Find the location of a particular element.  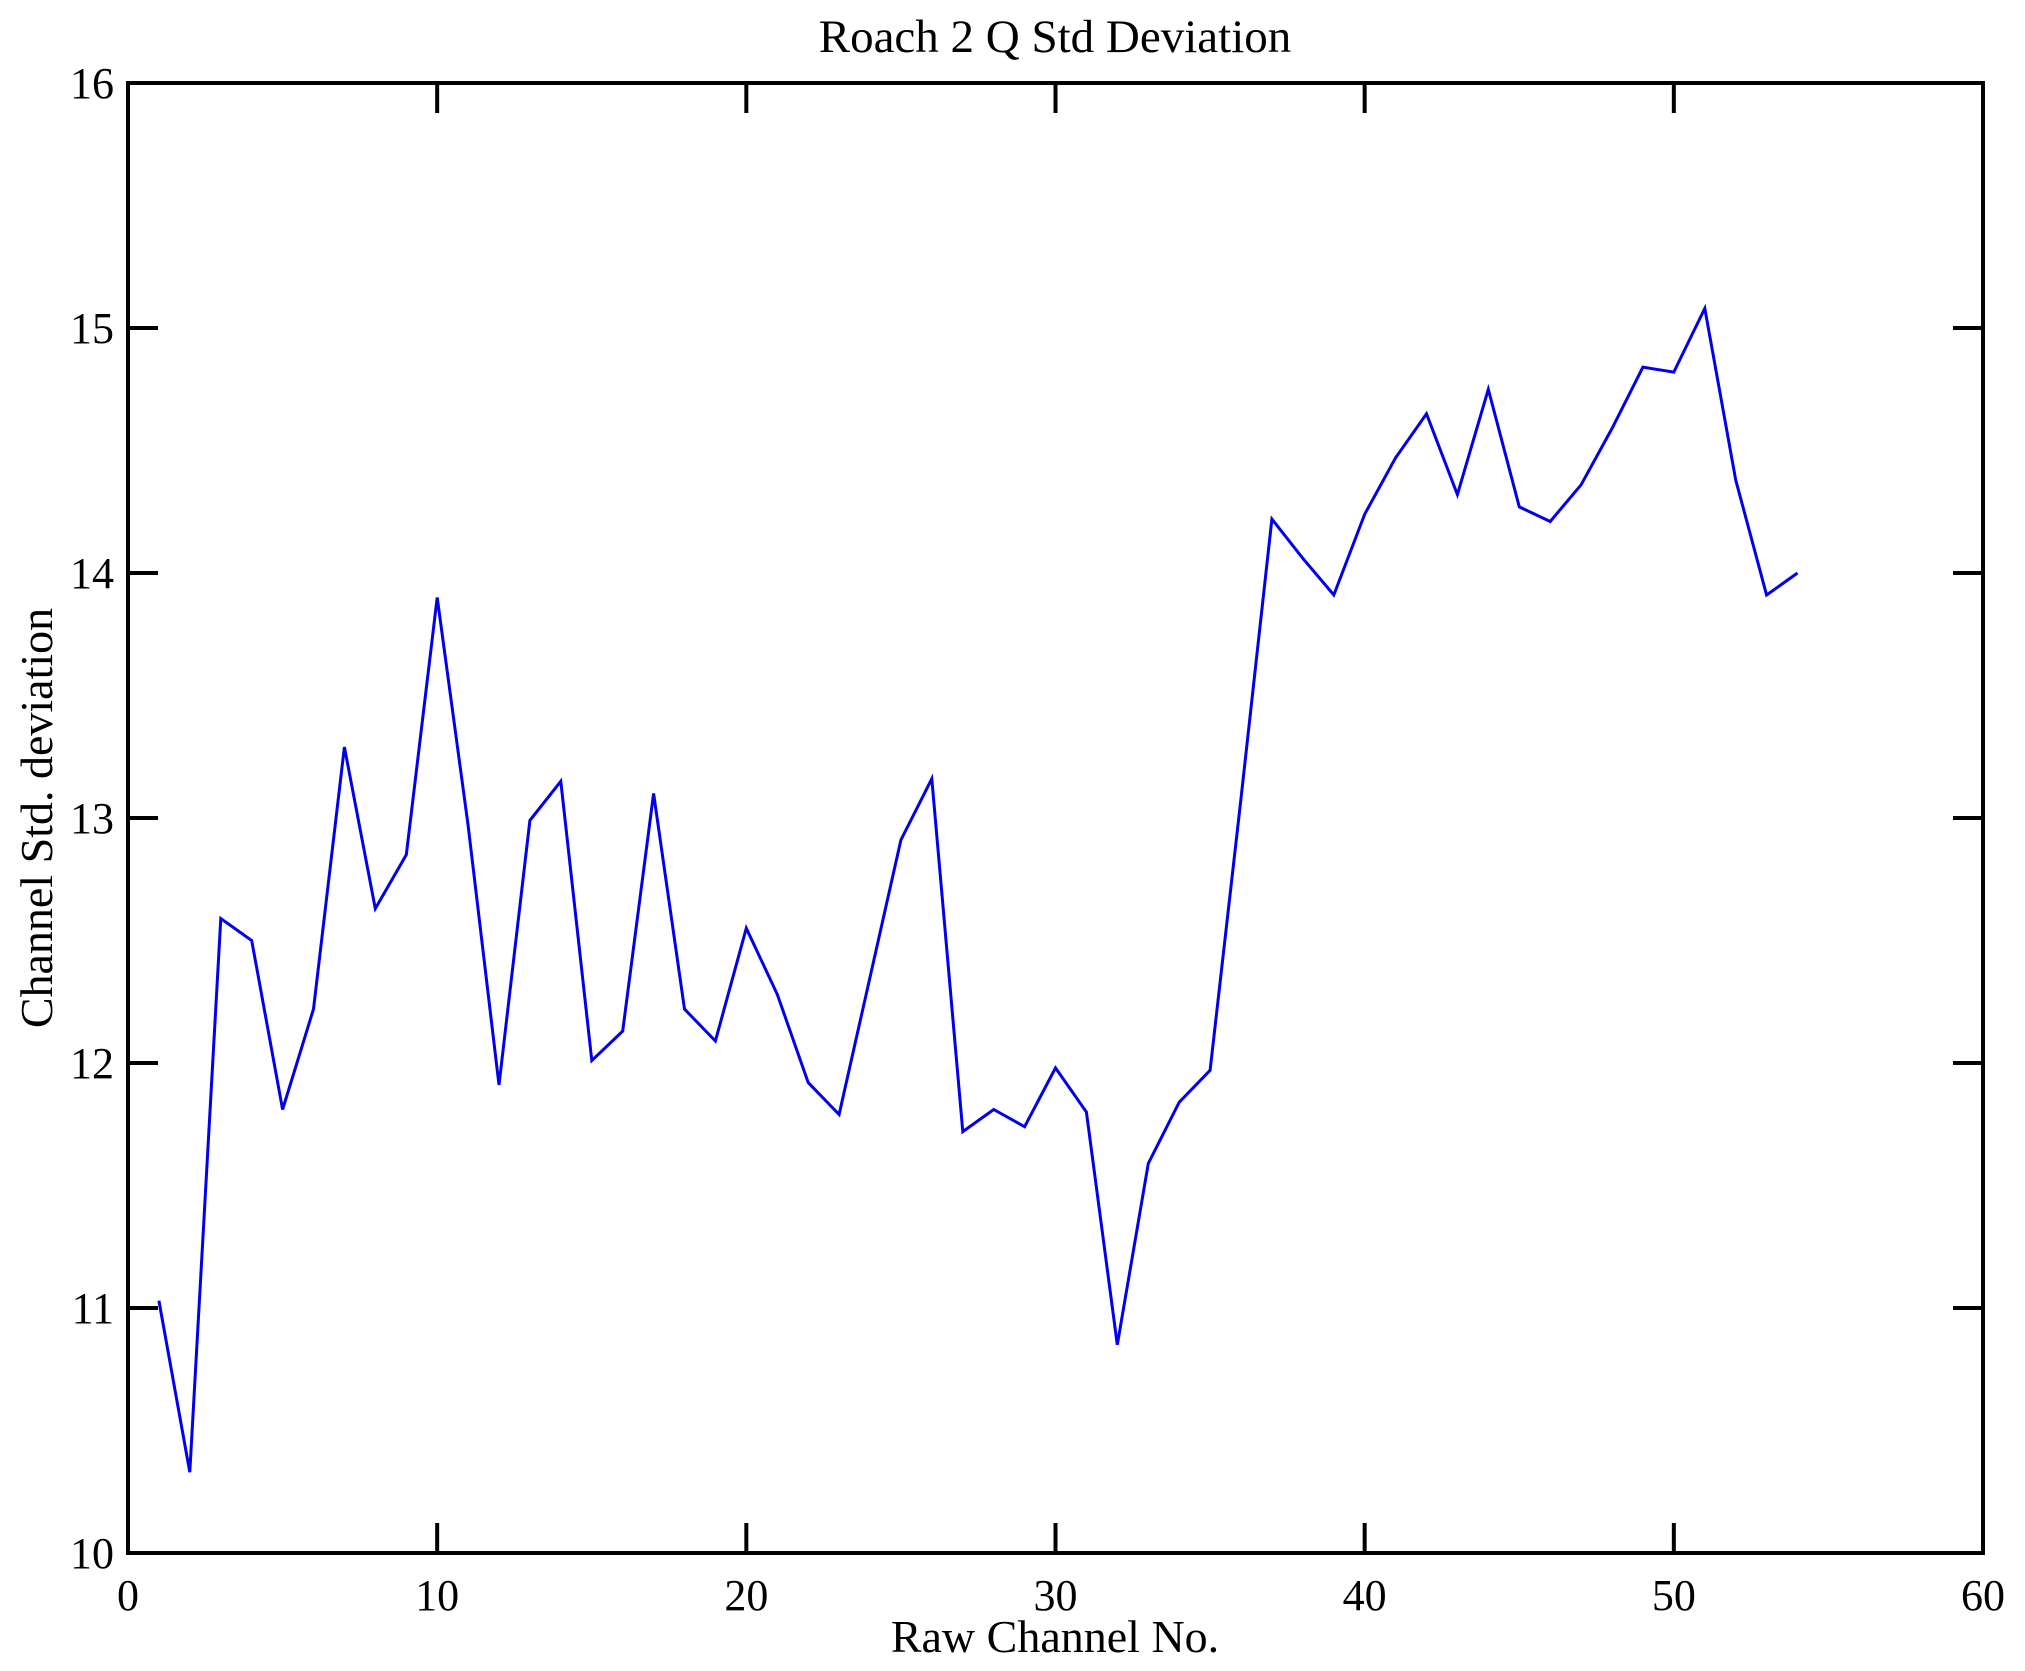

y-tick-label: 13 is located at coordinates (92, 818).